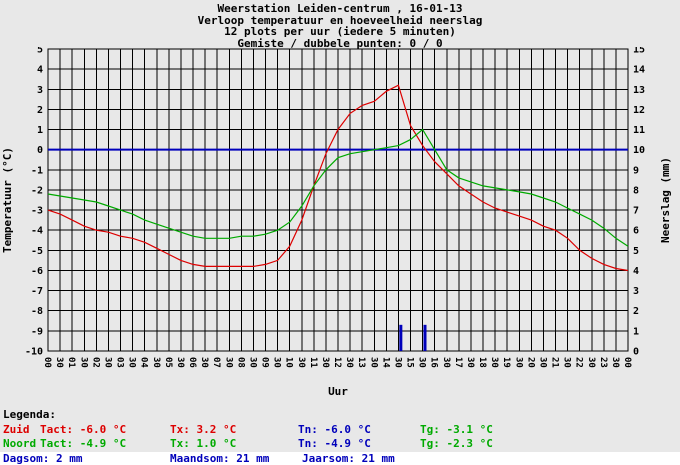 The image size is (680, 465). Describe the element at coordinates (83, 429) in the screenshot. I see `legend-zuid-tact: Tact: -6.0 °C` at that location.